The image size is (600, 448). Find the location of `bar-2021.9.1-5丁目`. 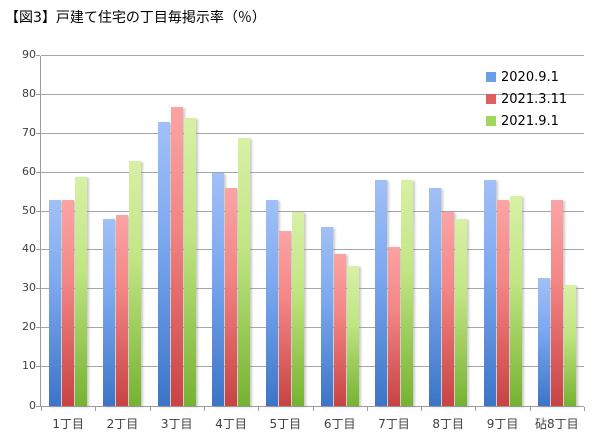

bar-2021.9.1-5丁目 is located at coordinates (298, 308).